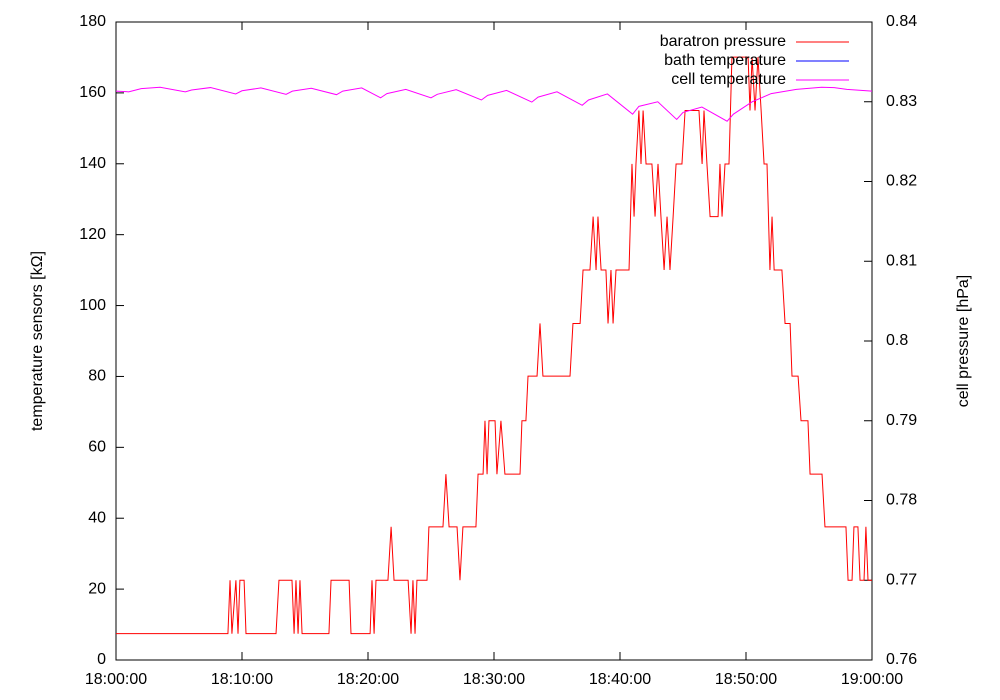 Image resolution: width=1000 pixels, height=700 pixels. What do you see at coordinates (723, 41) in the screenshot?
I see `legend-label: baratron pressure` at bounding box center [723, 41].